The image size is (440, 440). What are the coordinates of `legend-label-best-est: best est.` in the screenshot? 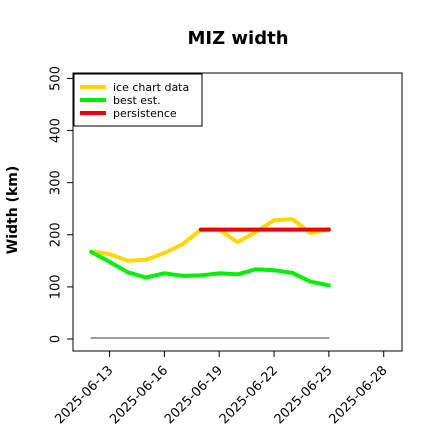 It's located at (137, 100).